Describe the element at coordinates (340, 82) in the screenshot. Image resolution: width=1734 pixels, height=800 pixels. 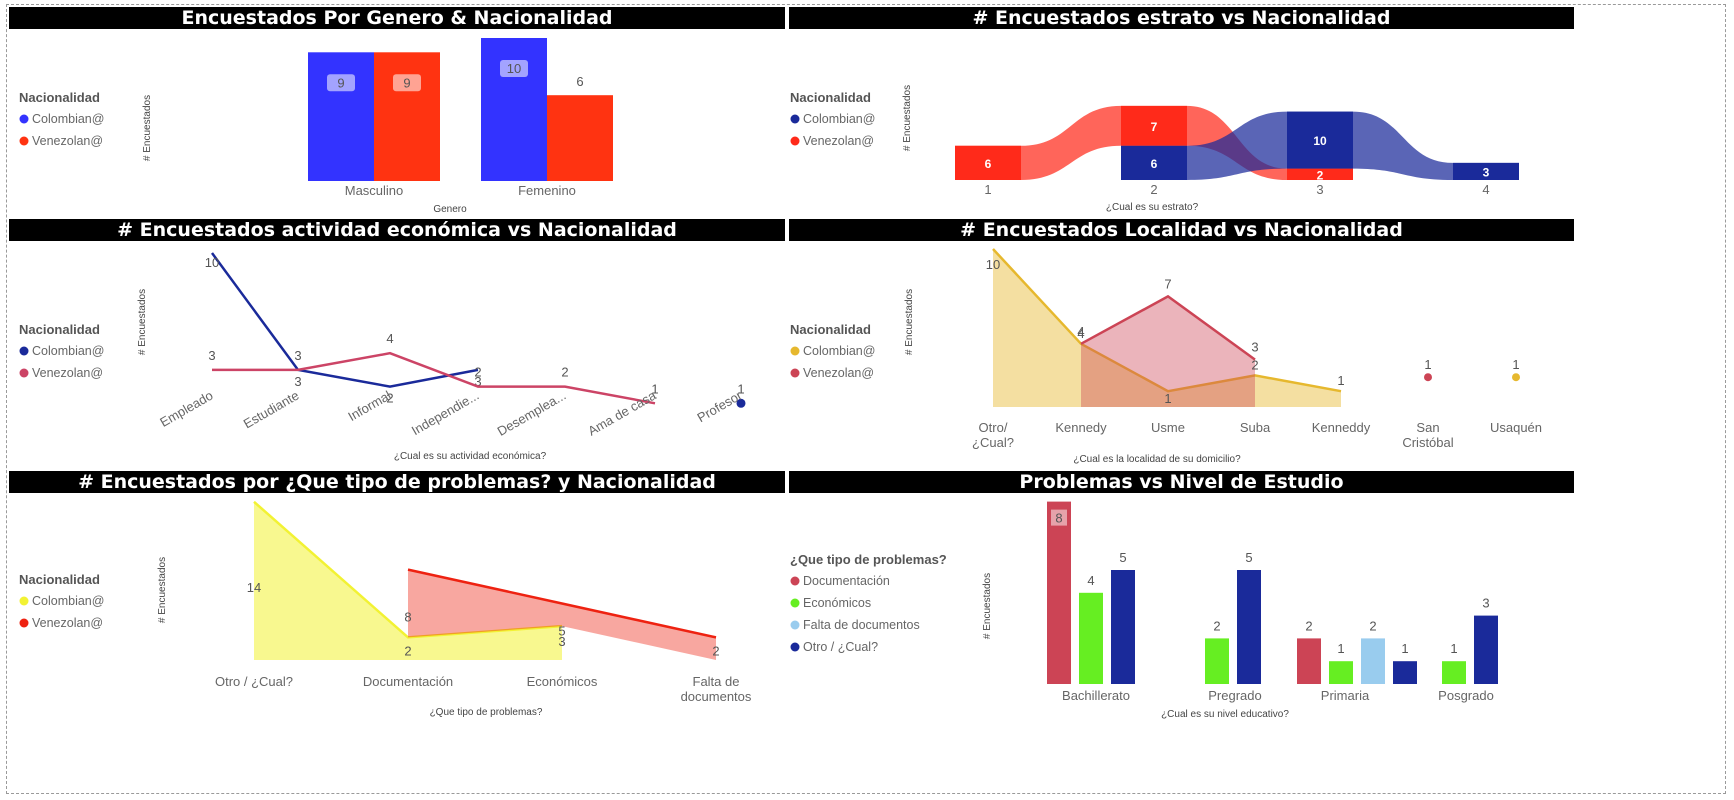
I see `data-label: 9` at that location.